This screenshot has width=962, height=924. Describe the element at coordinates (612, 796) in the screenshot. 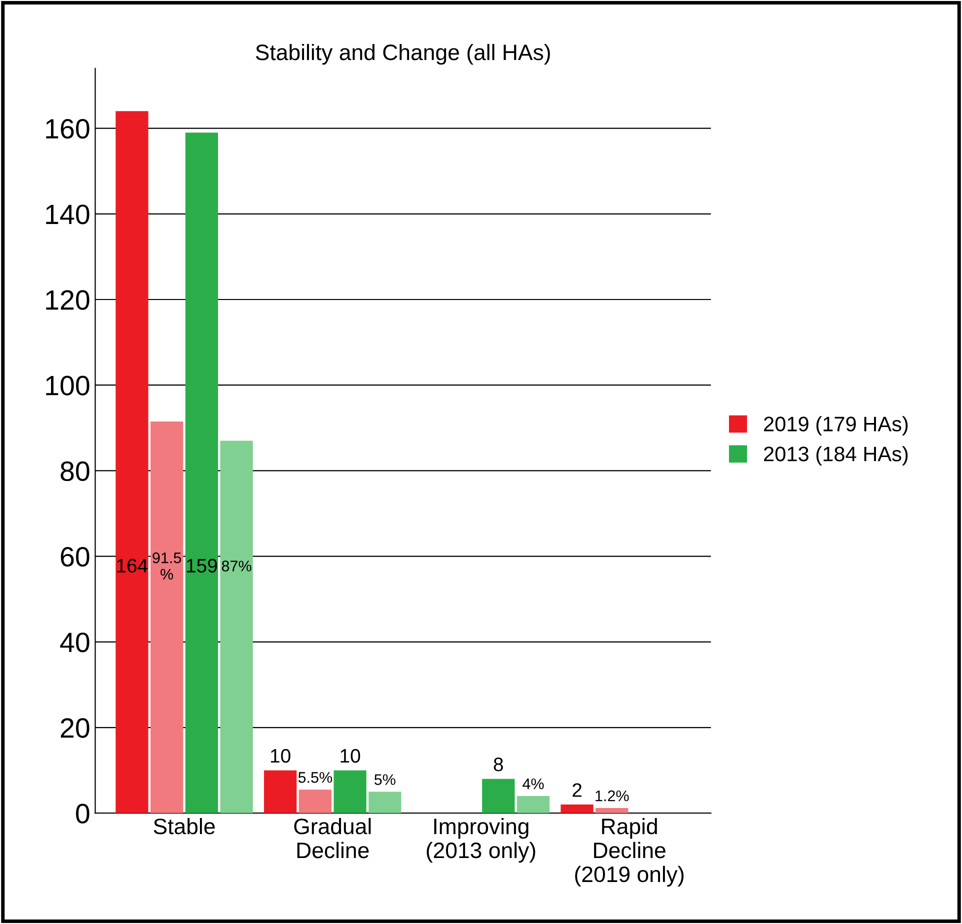

I see `data-label: 1.2%` at that location.